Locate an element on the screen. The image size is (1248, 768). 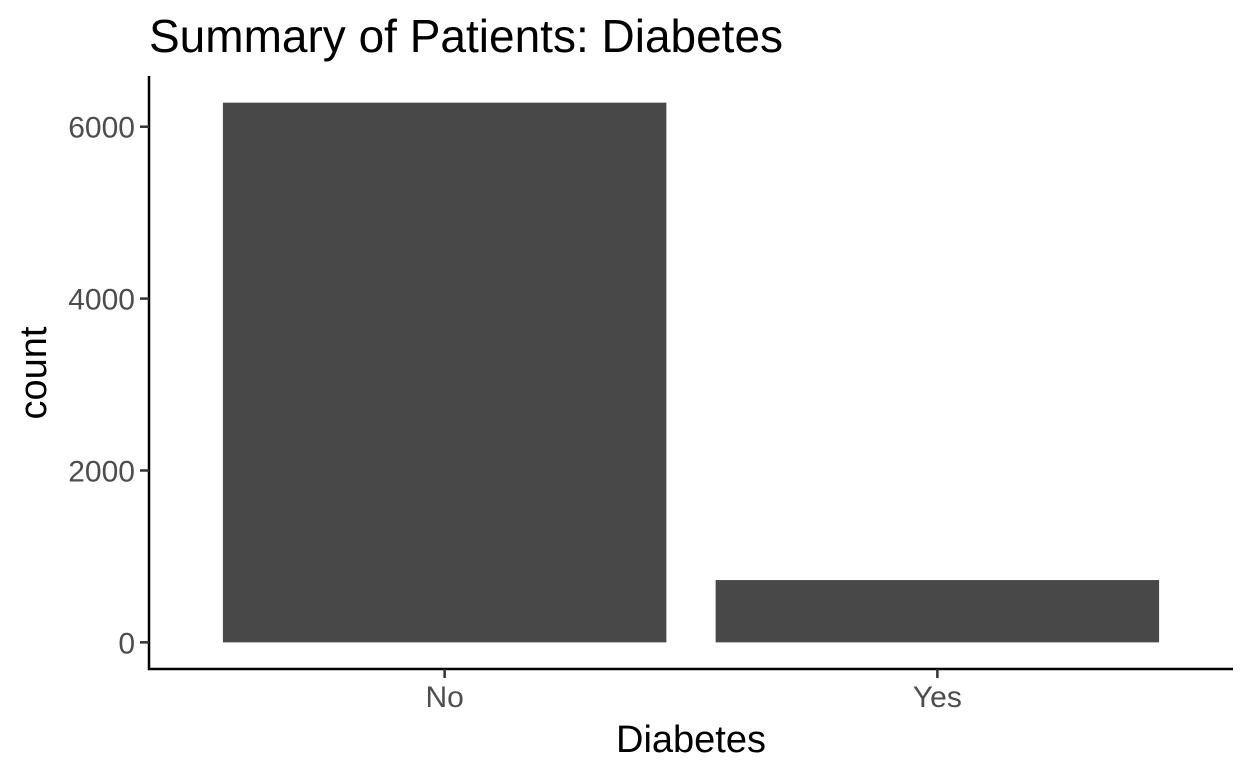
y-axis-ticks: 0 2000 4000 6000 is located at coordinates (108, 386).